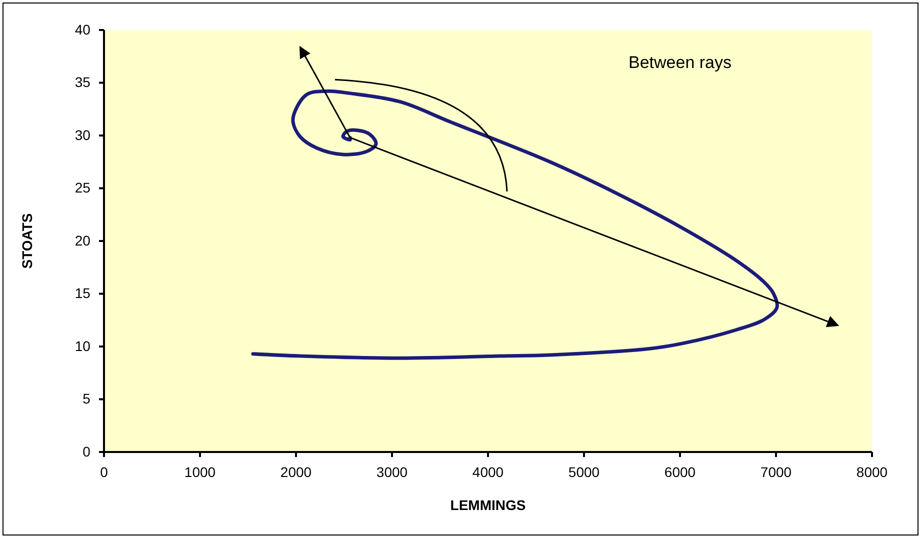  Describe the element at coordinates (86, 398) in the screenshot. I see `y-tick-label: 5` at that location.